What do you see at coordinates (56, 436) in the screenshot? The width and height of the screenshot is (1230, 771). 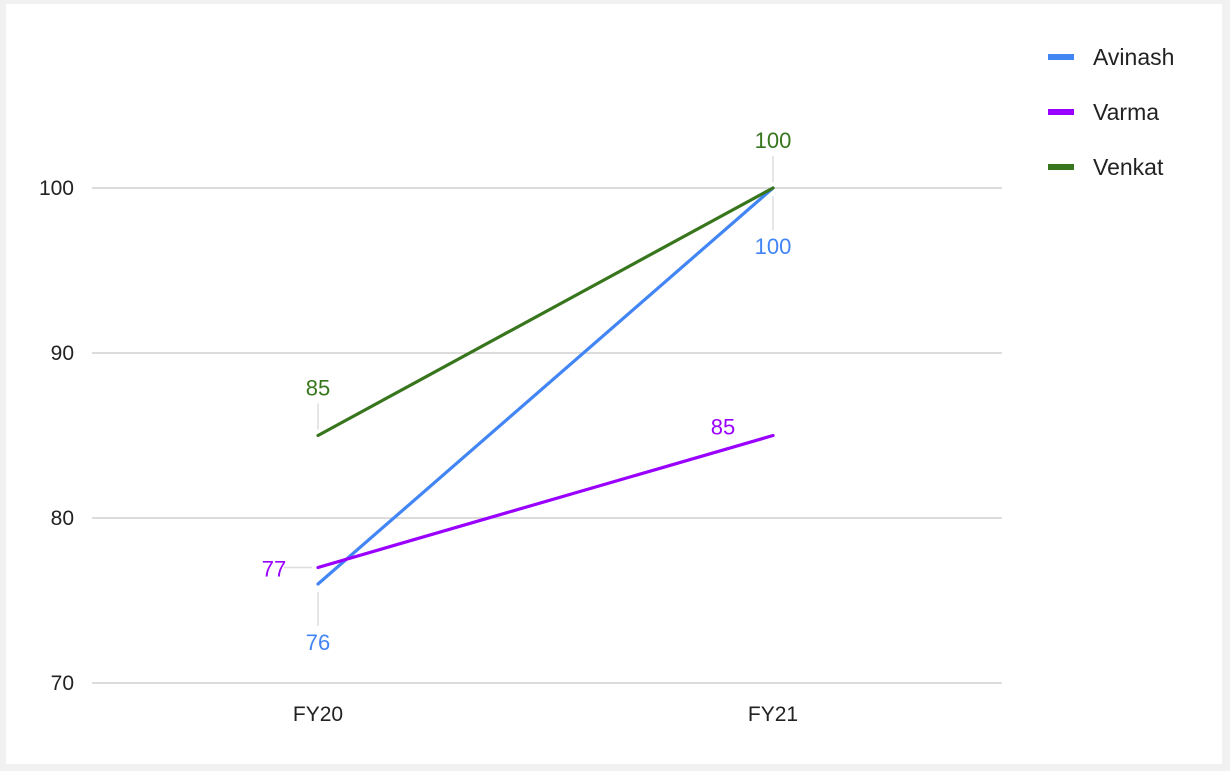 I see `y-axis-tick-labels: 70 80 90 100` at bounding box center [56, 436].